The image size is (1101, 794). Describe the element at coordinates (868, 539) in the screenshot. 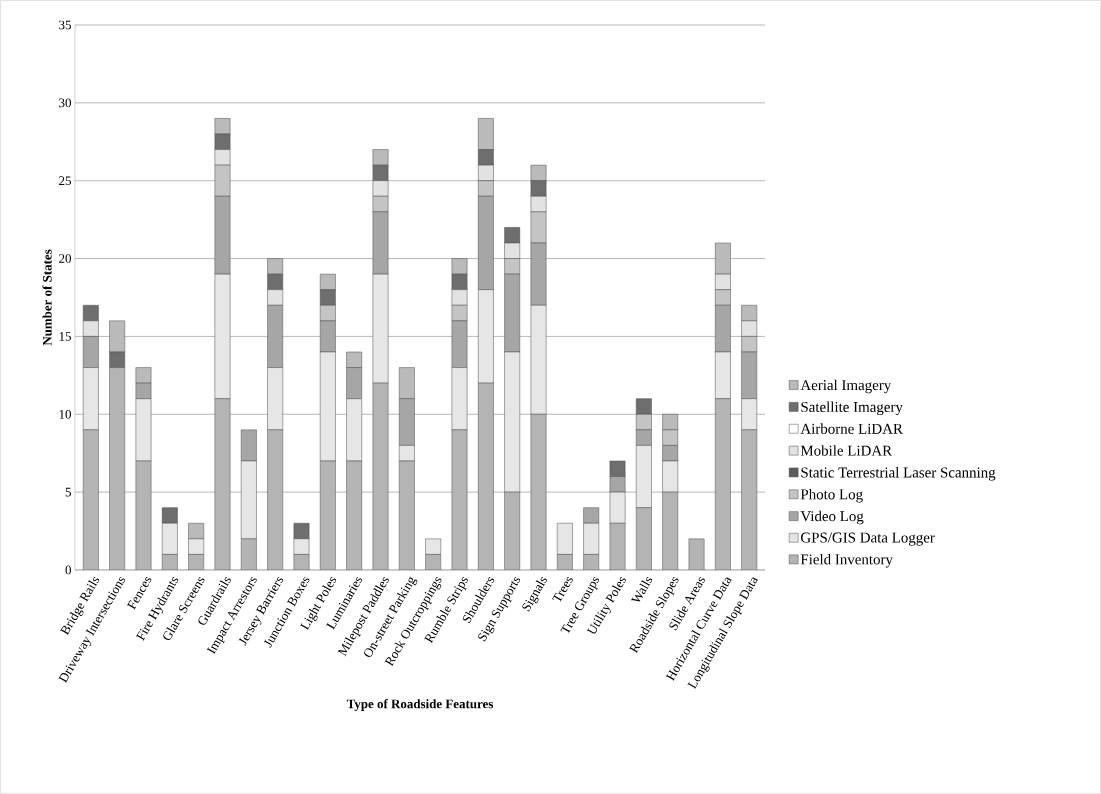

I see `legend-label: GPS/GIS Data Logger` at that location.